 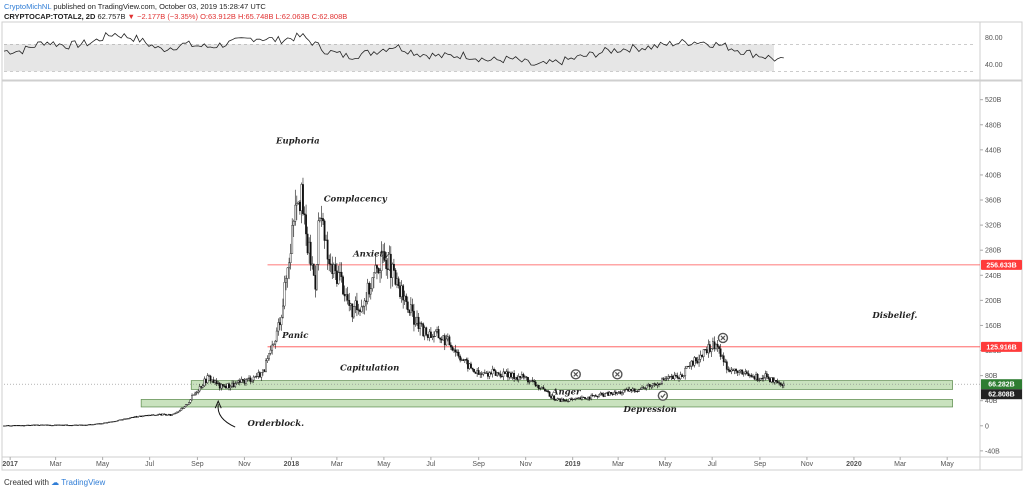 I want to click on level-badge-label: 256.633B, so click(x=1001, y=265).